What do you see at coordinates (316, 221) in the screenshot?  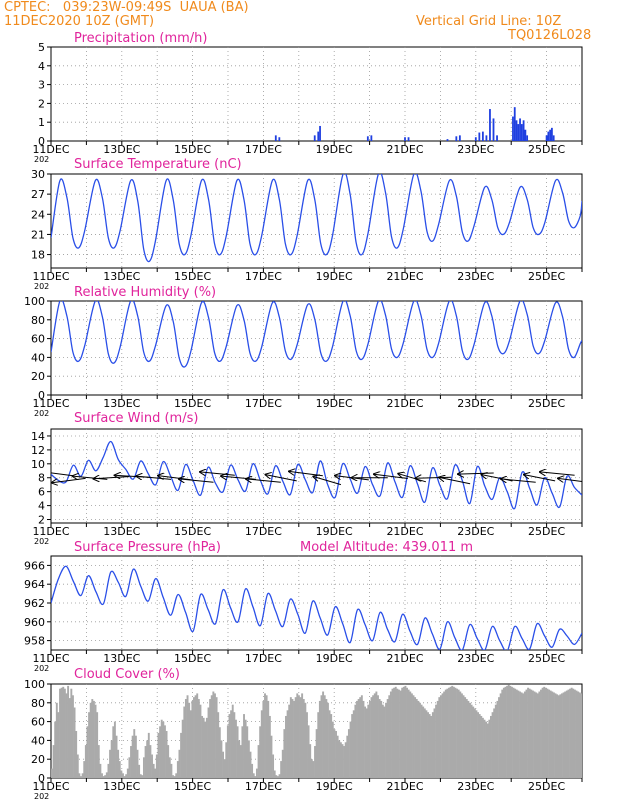 I see `plot-frame` at bounding box center [316, 221].